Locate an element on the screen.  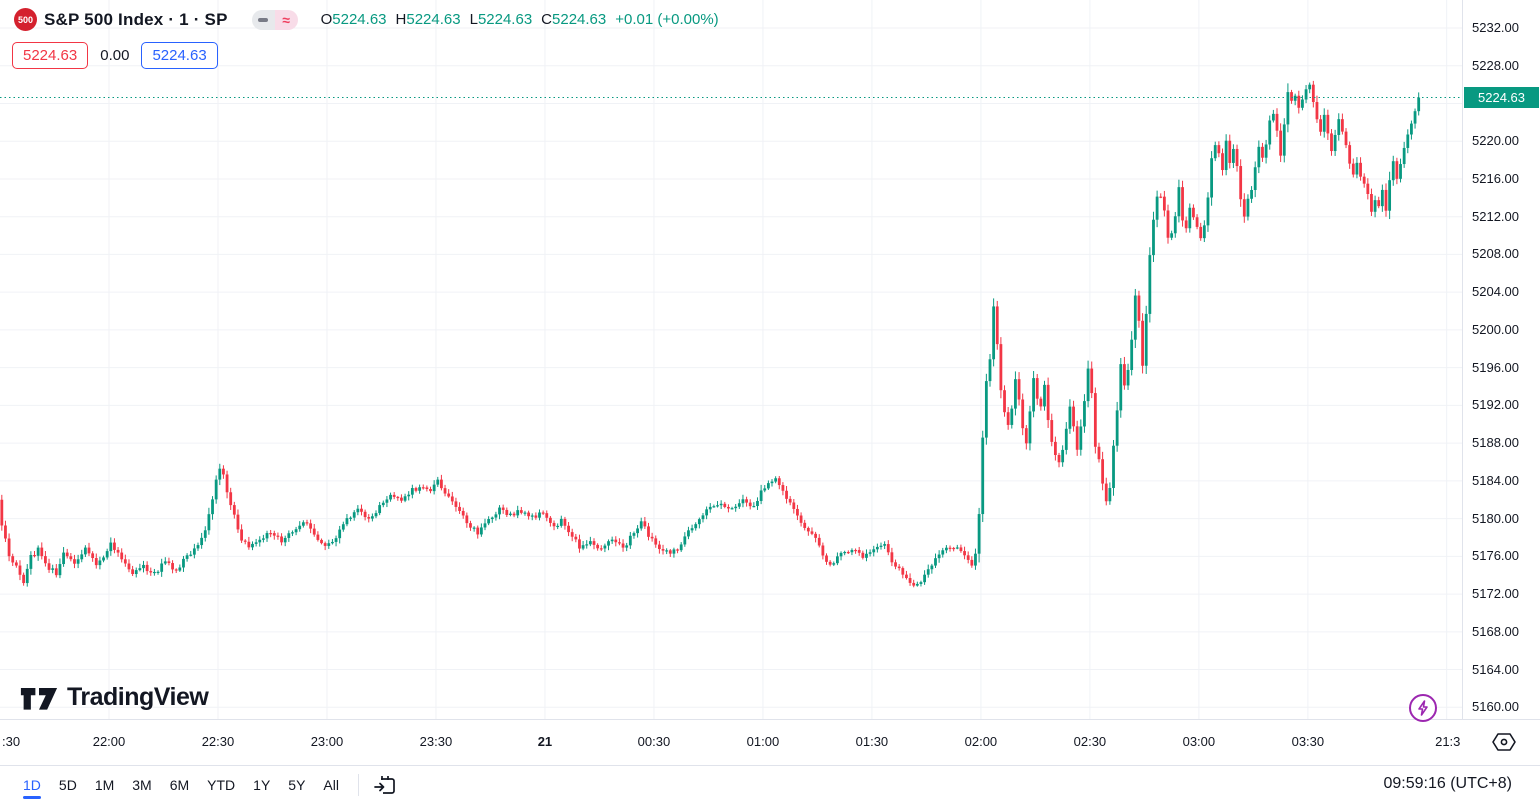
time-axis-label: 22:30 is located at coordinates (218, 741).